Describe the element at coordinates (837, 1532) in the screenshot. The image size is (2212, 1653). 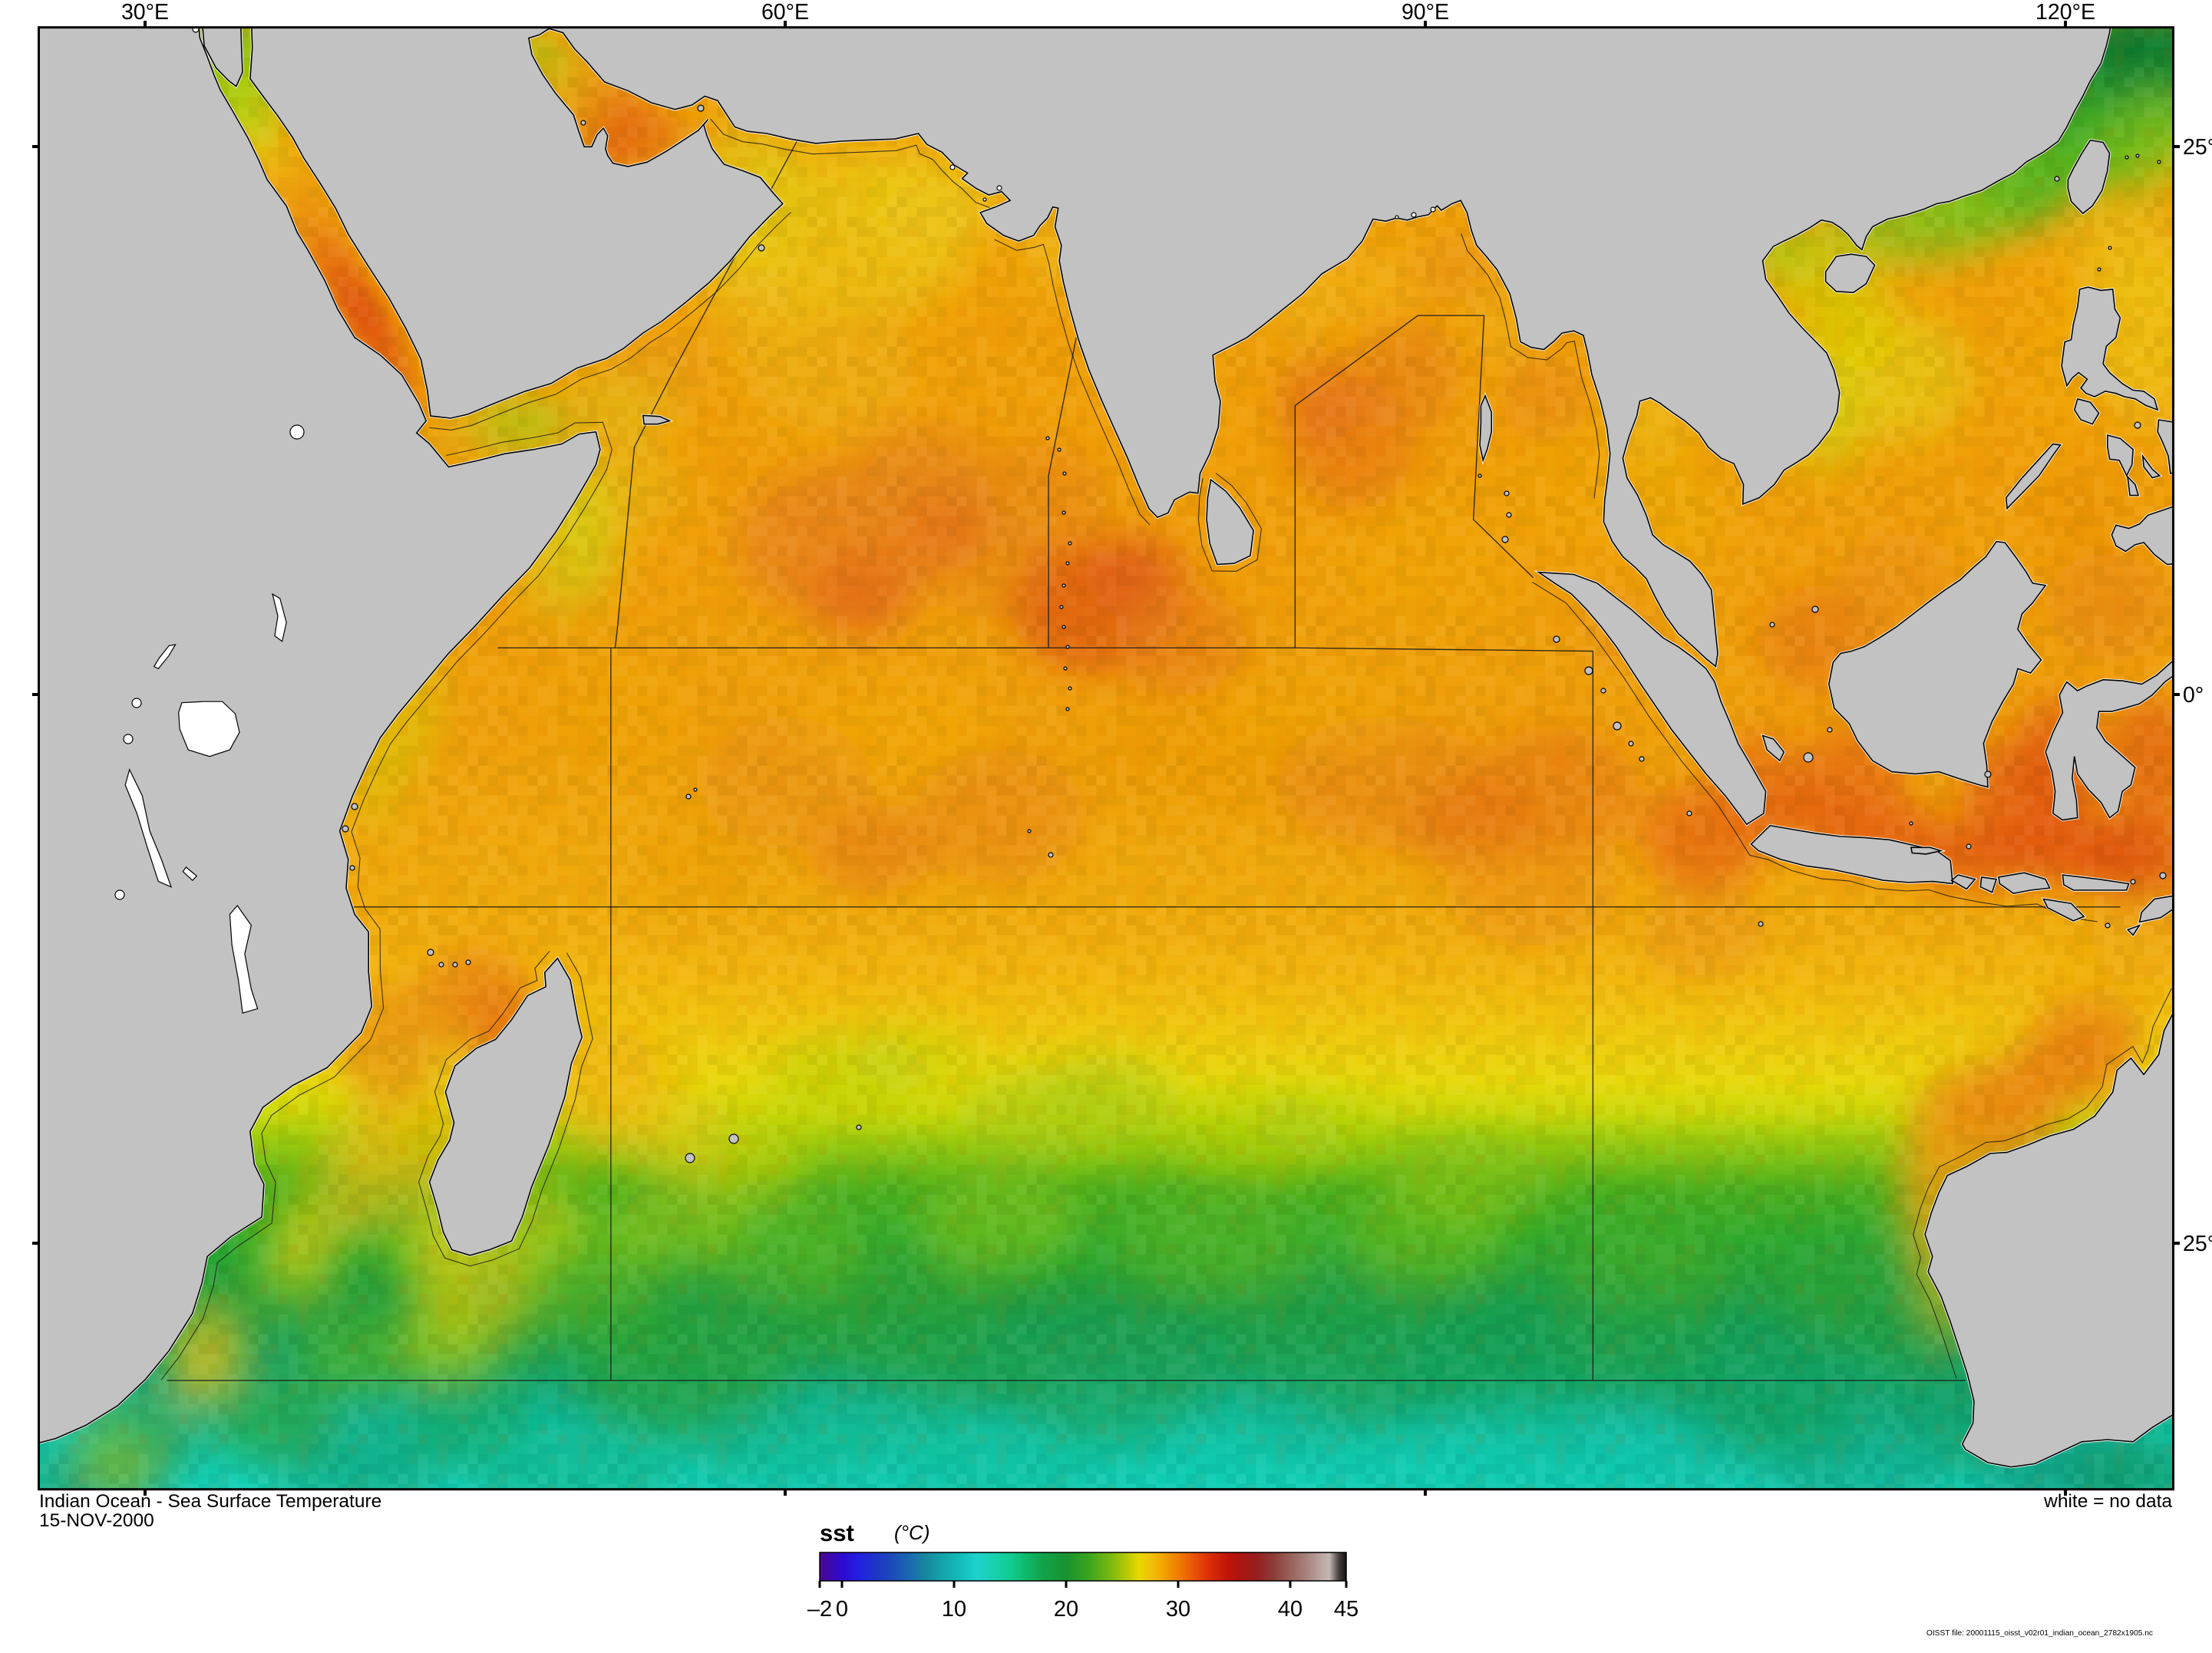
I see `svg-text: sst` at that location.